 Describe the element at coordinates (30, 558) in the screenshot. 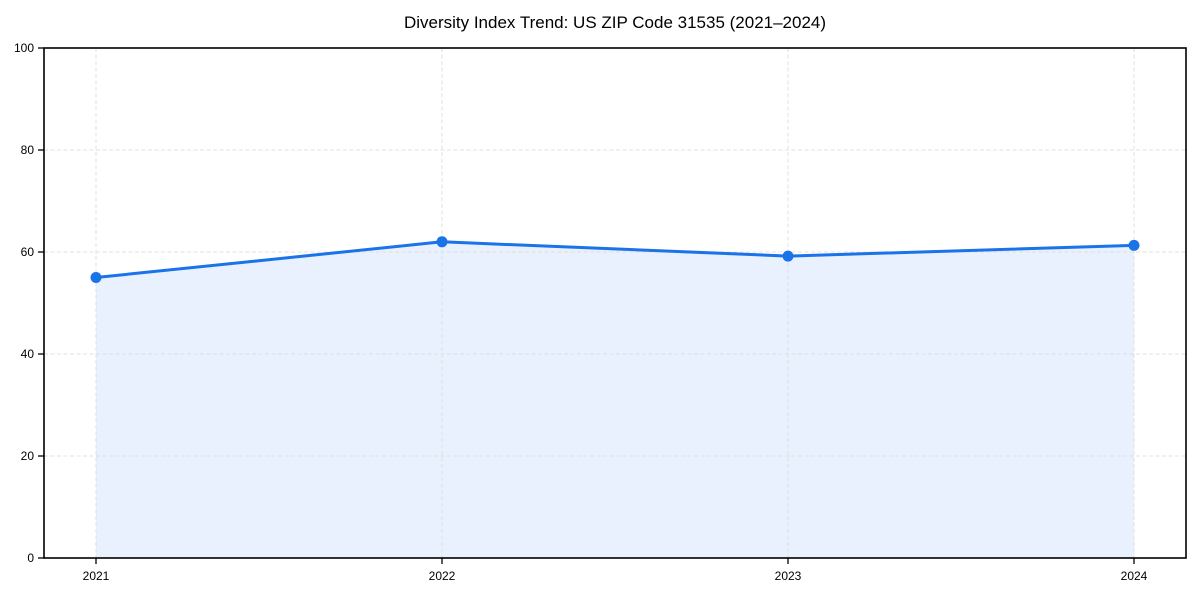

I see `y-tick-label: 0` at that location.